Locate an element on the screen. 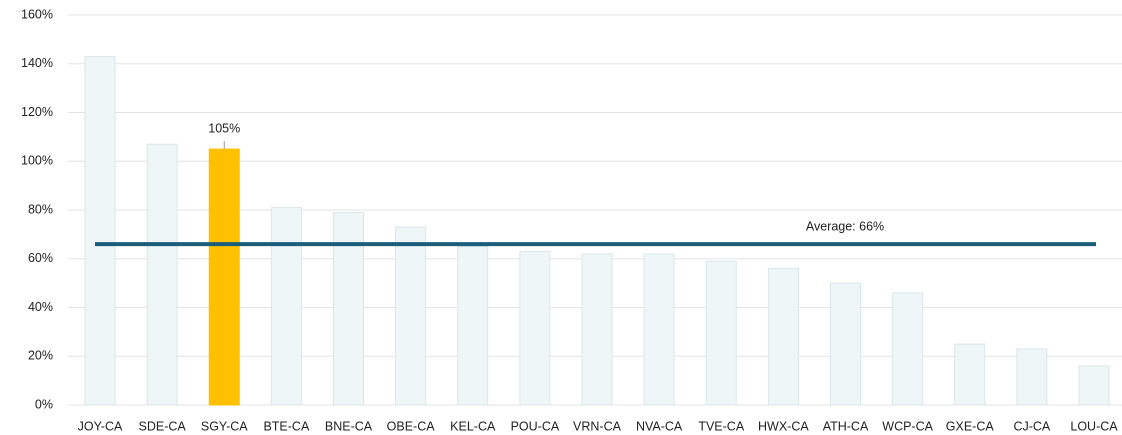 The height and width of the screenshot is (435, 1122). x-tick-label: BTE-CA is located at coordinates (286, 426).